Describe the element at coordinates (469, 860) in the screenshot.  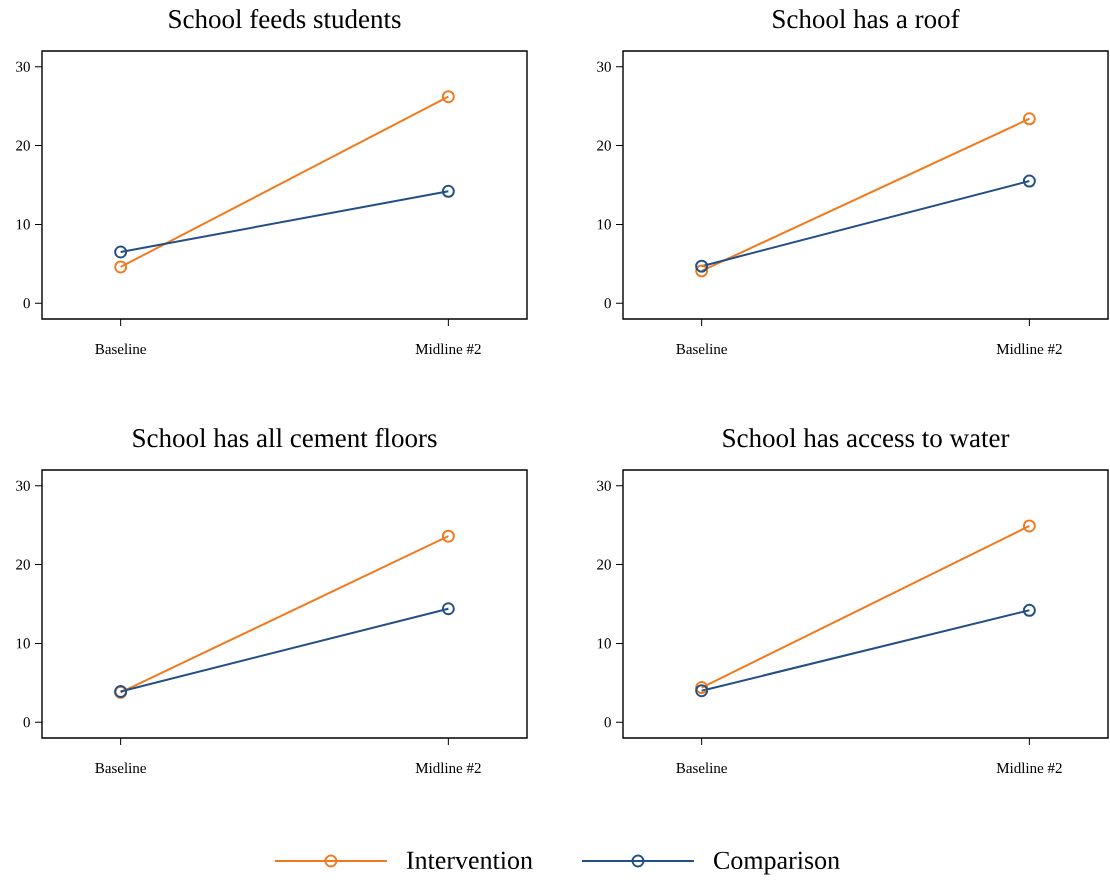
I see `legend-label: Intervention` at that location.